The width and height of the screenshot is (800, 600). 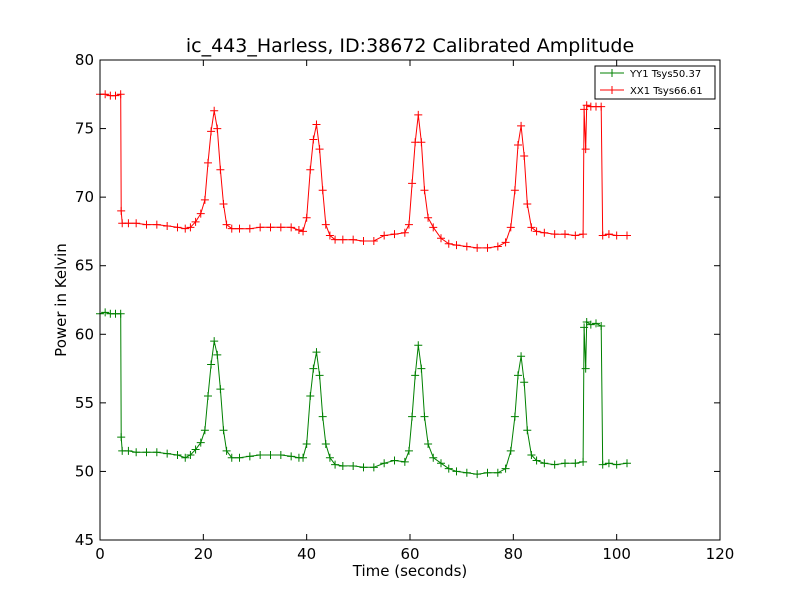 I want to click on y-tick-label: 45, so click(x=84, y=540).